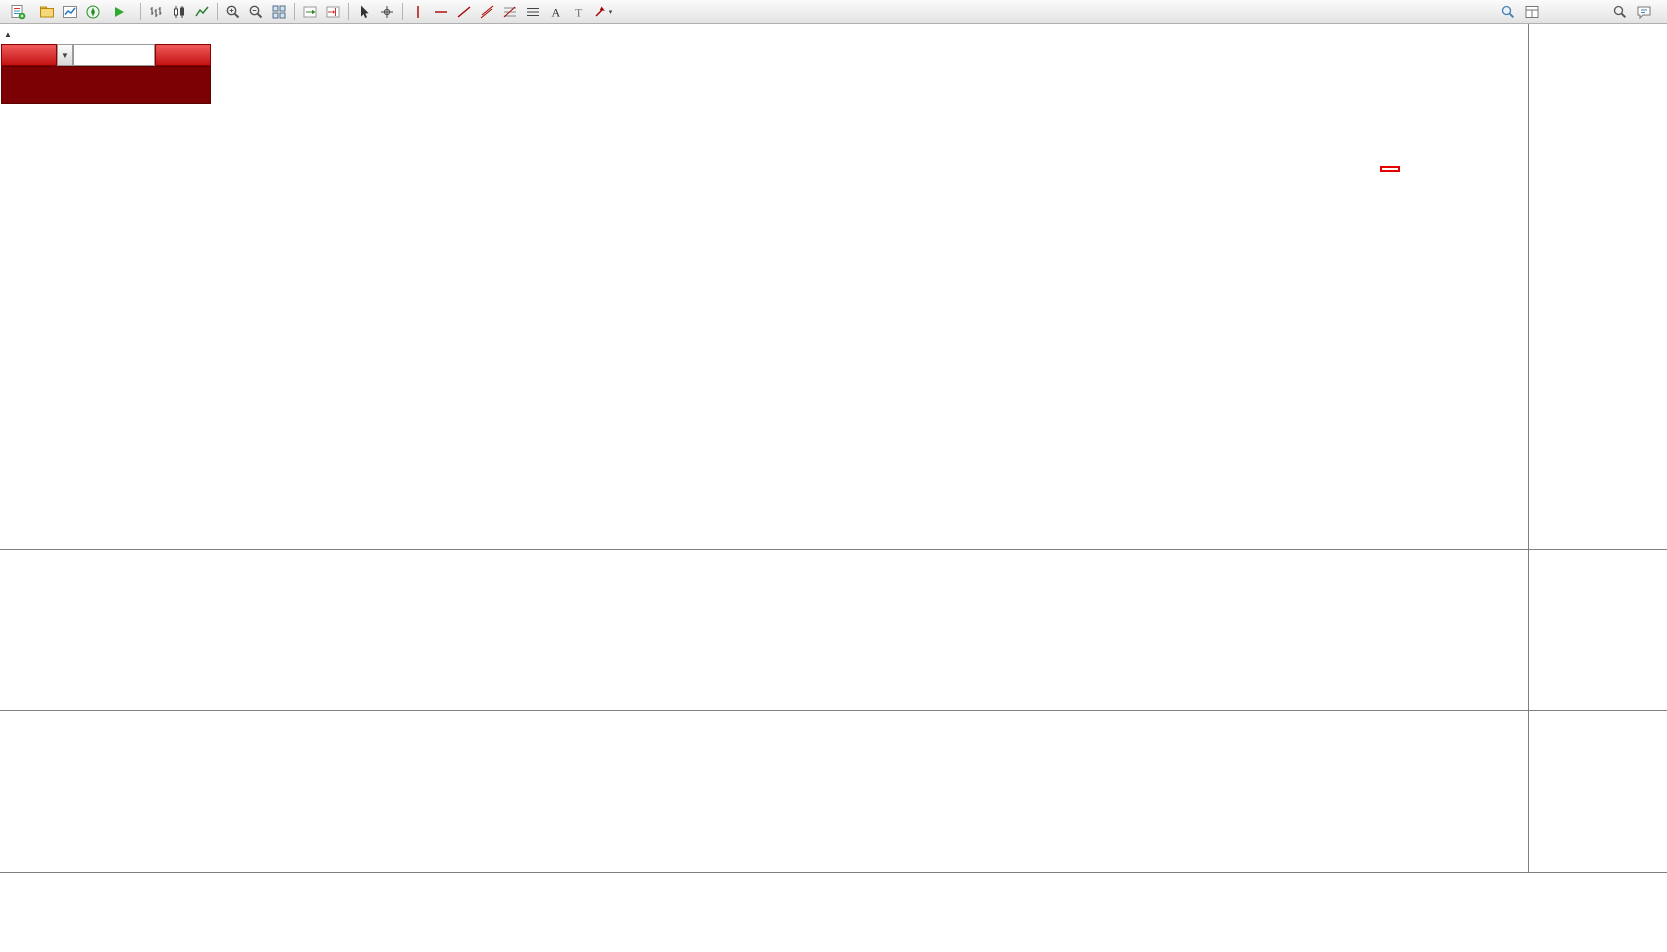 The image size is (1667, 952). What do you see at coordinates (1597, 630) in the screenshot?
I see `macd-axis` at bounding box center [1597, 630].